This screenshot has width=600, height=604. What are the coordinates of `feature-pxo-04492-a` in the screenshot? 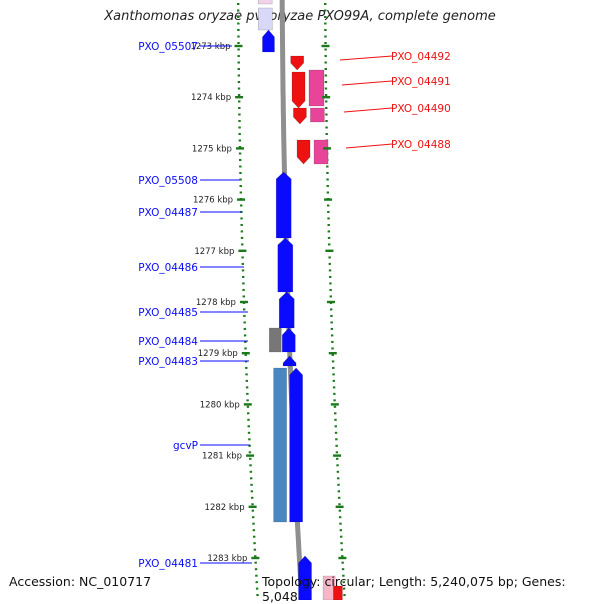 It's located at (297, 63).